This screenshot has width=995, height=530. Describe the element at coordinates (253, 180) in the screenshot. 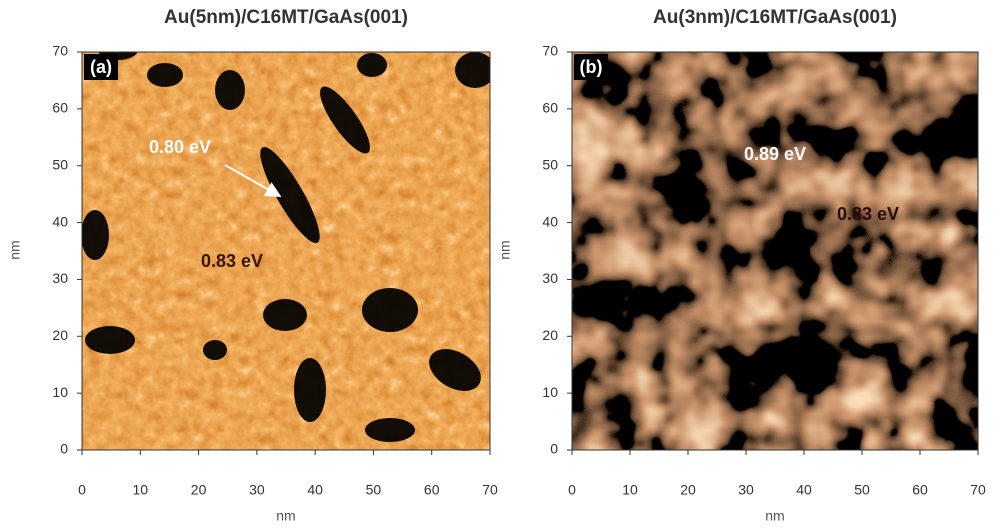

I see `arrow` at that location.